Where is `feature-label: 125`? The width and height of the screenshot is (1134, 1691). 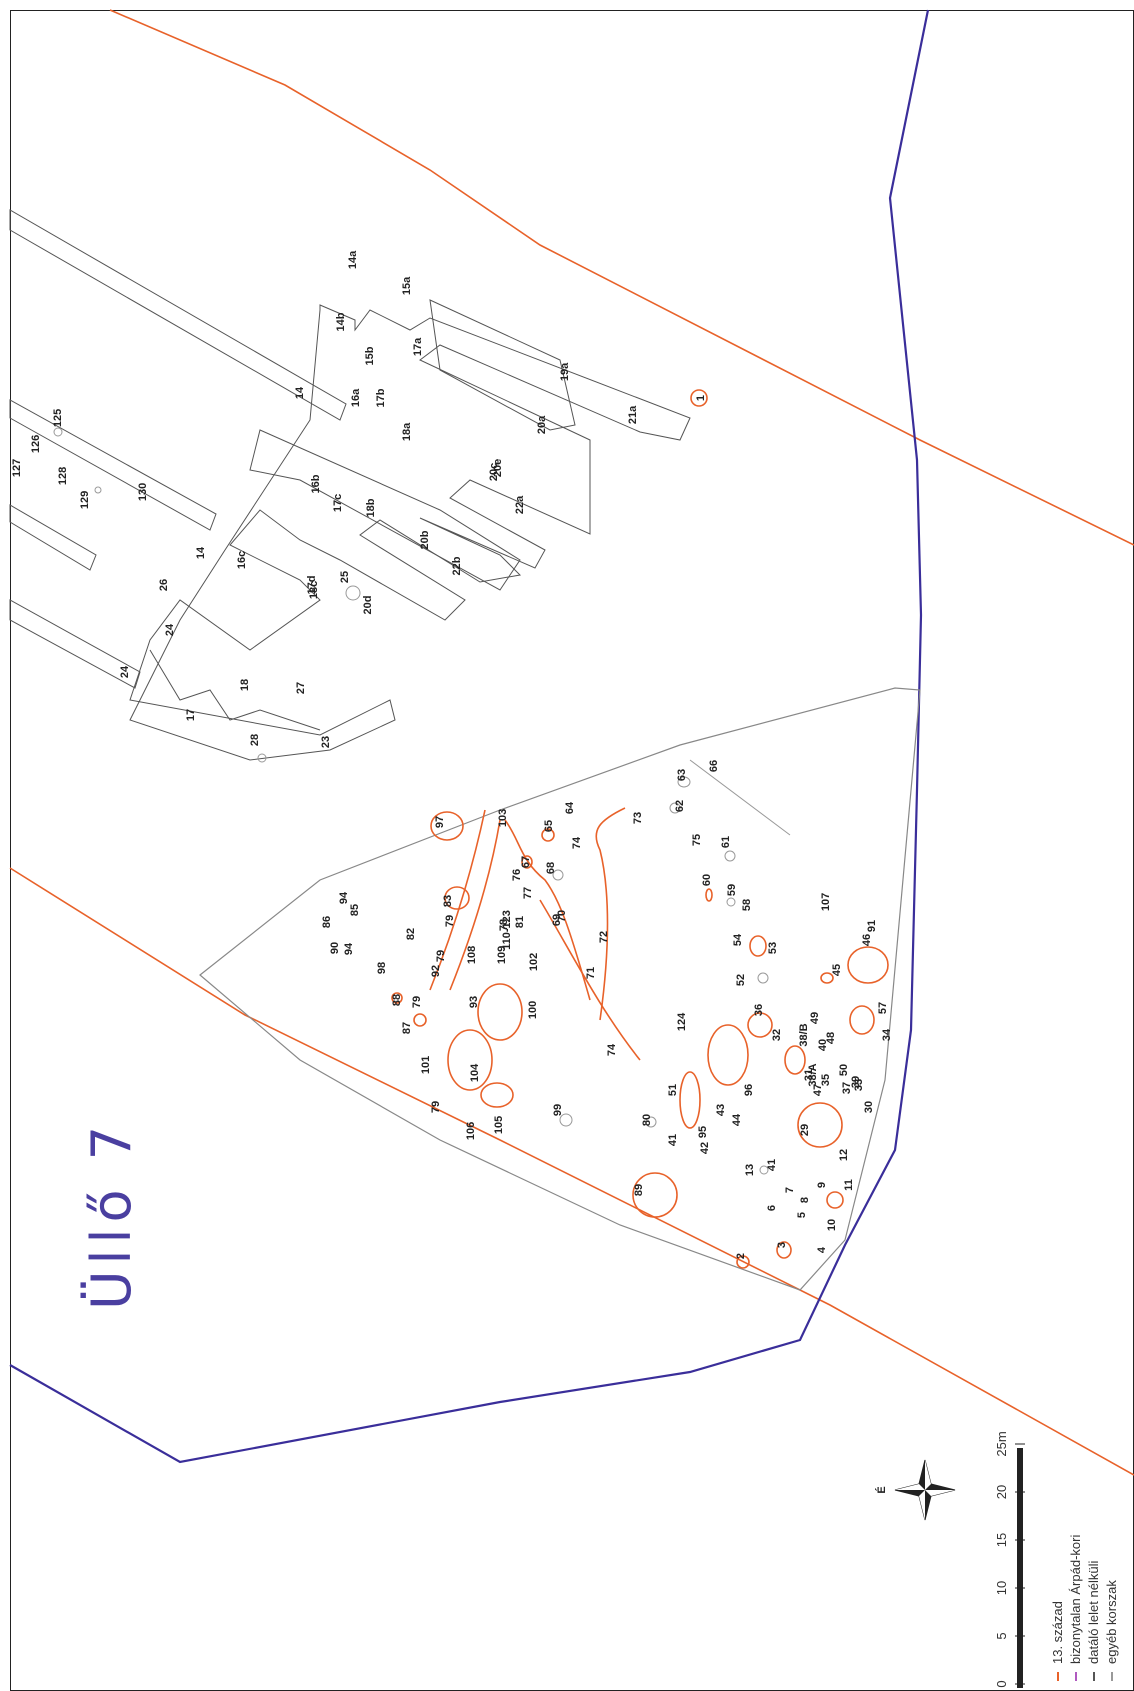
feature-label: 125 is located at coordinates (58, 418).